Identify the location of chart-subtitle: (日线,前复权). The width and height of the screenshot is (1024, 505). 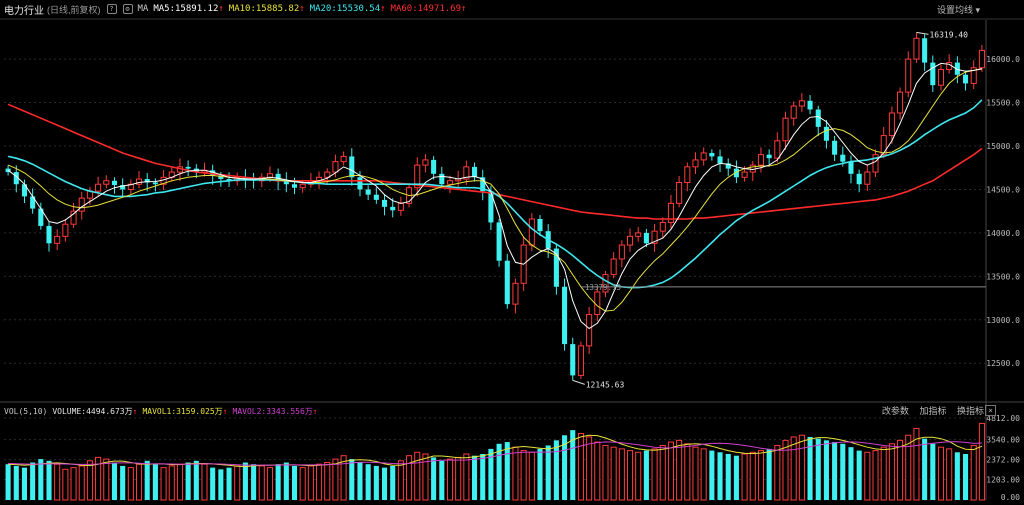
(74, 9).